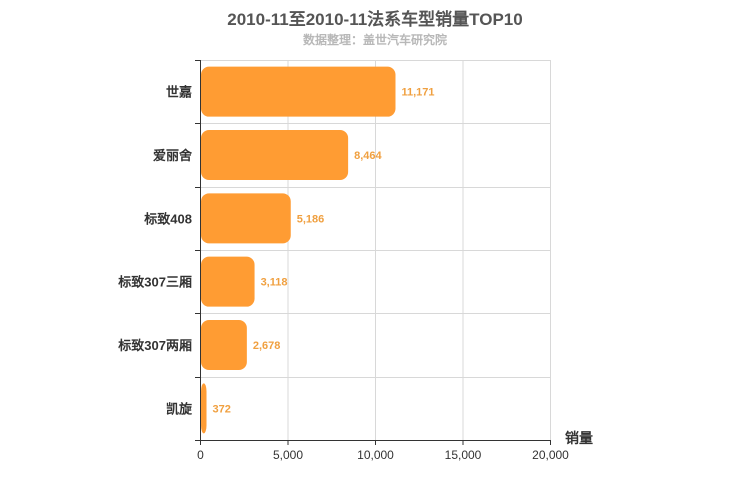  Describe the element at coordinates (311, 219) in the screenshot. I see `value-label: 5,186` at that location.